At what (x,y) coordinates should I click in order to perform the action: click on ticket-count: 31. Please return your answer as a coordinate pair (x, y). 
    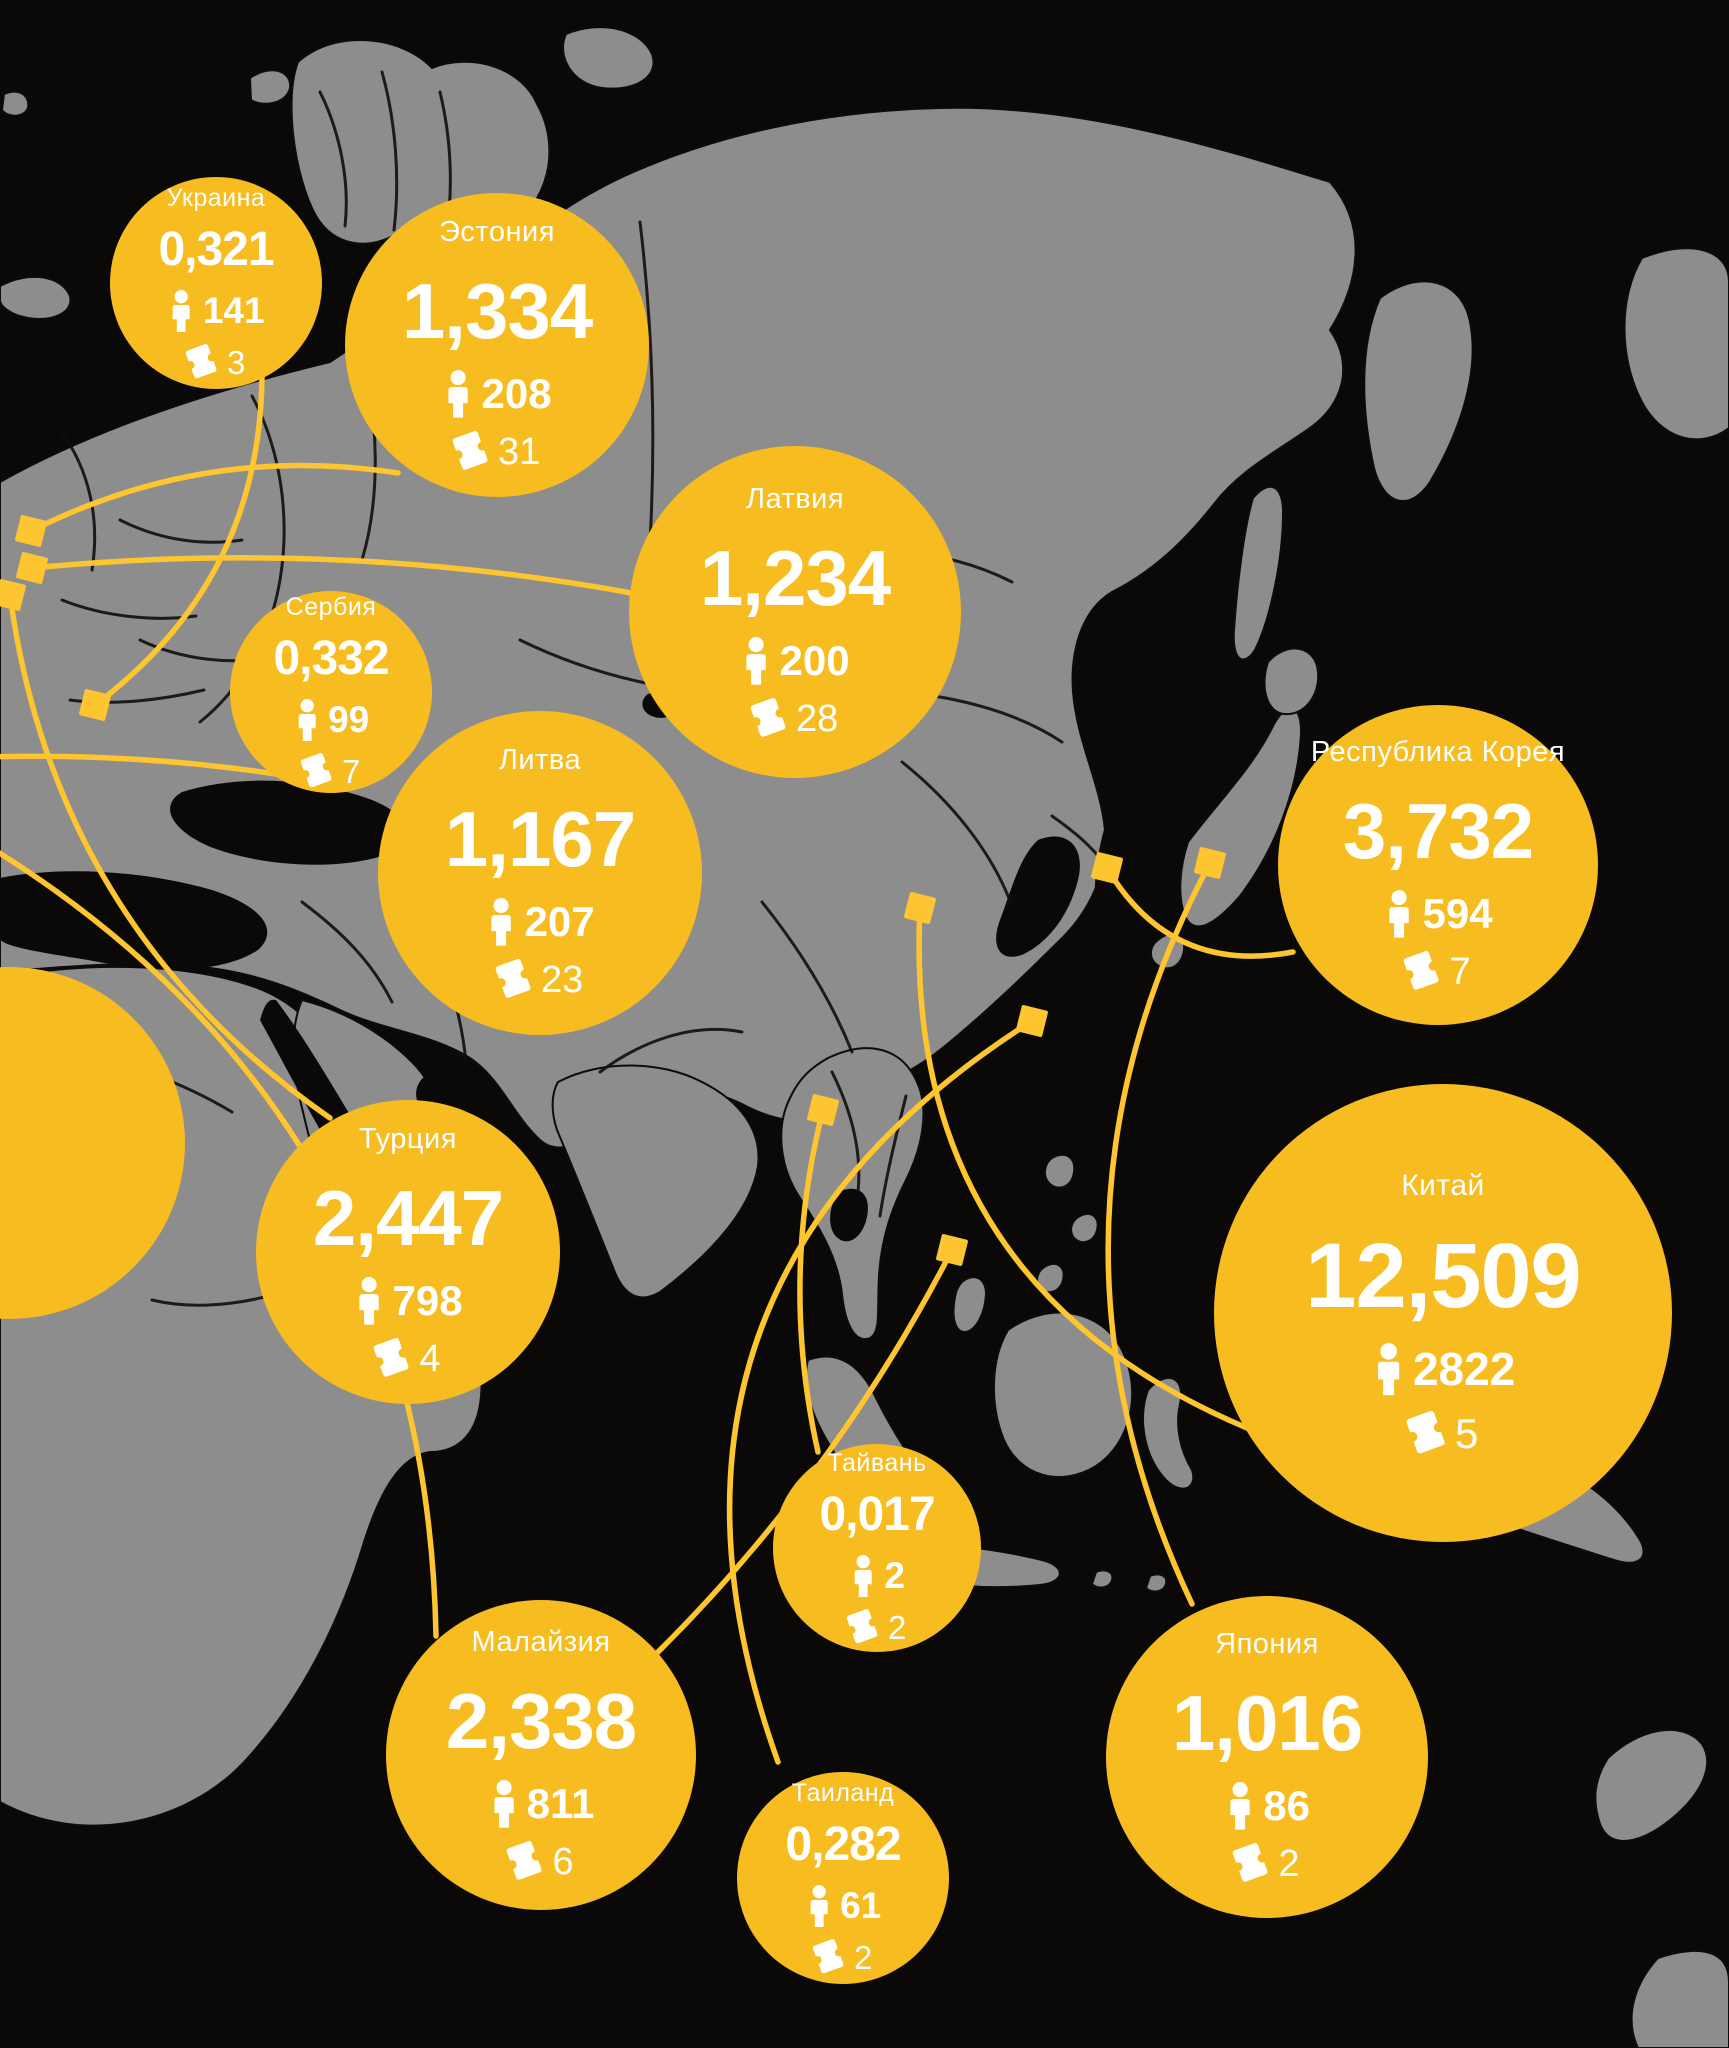
    Looking at the image, I should click on (519, 451).